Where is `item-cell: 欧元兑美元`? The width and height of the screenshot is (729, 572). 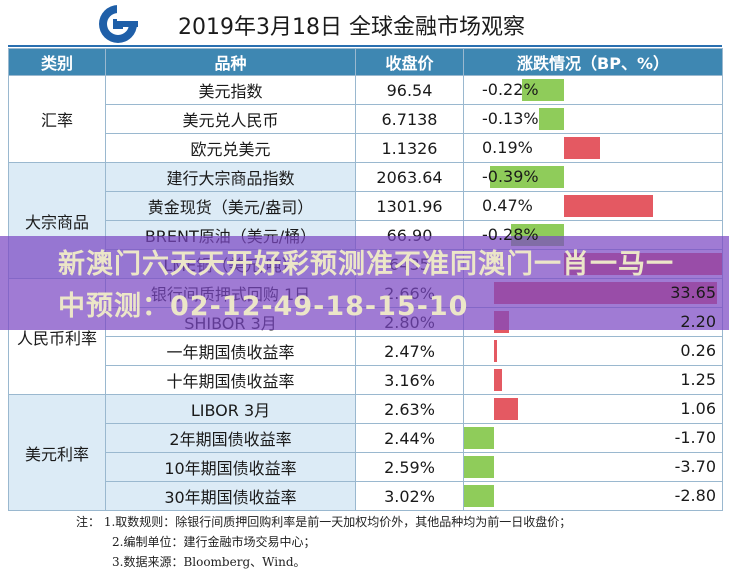 item-cell: 欧元兑美元 is located at coordinates (230, 148).